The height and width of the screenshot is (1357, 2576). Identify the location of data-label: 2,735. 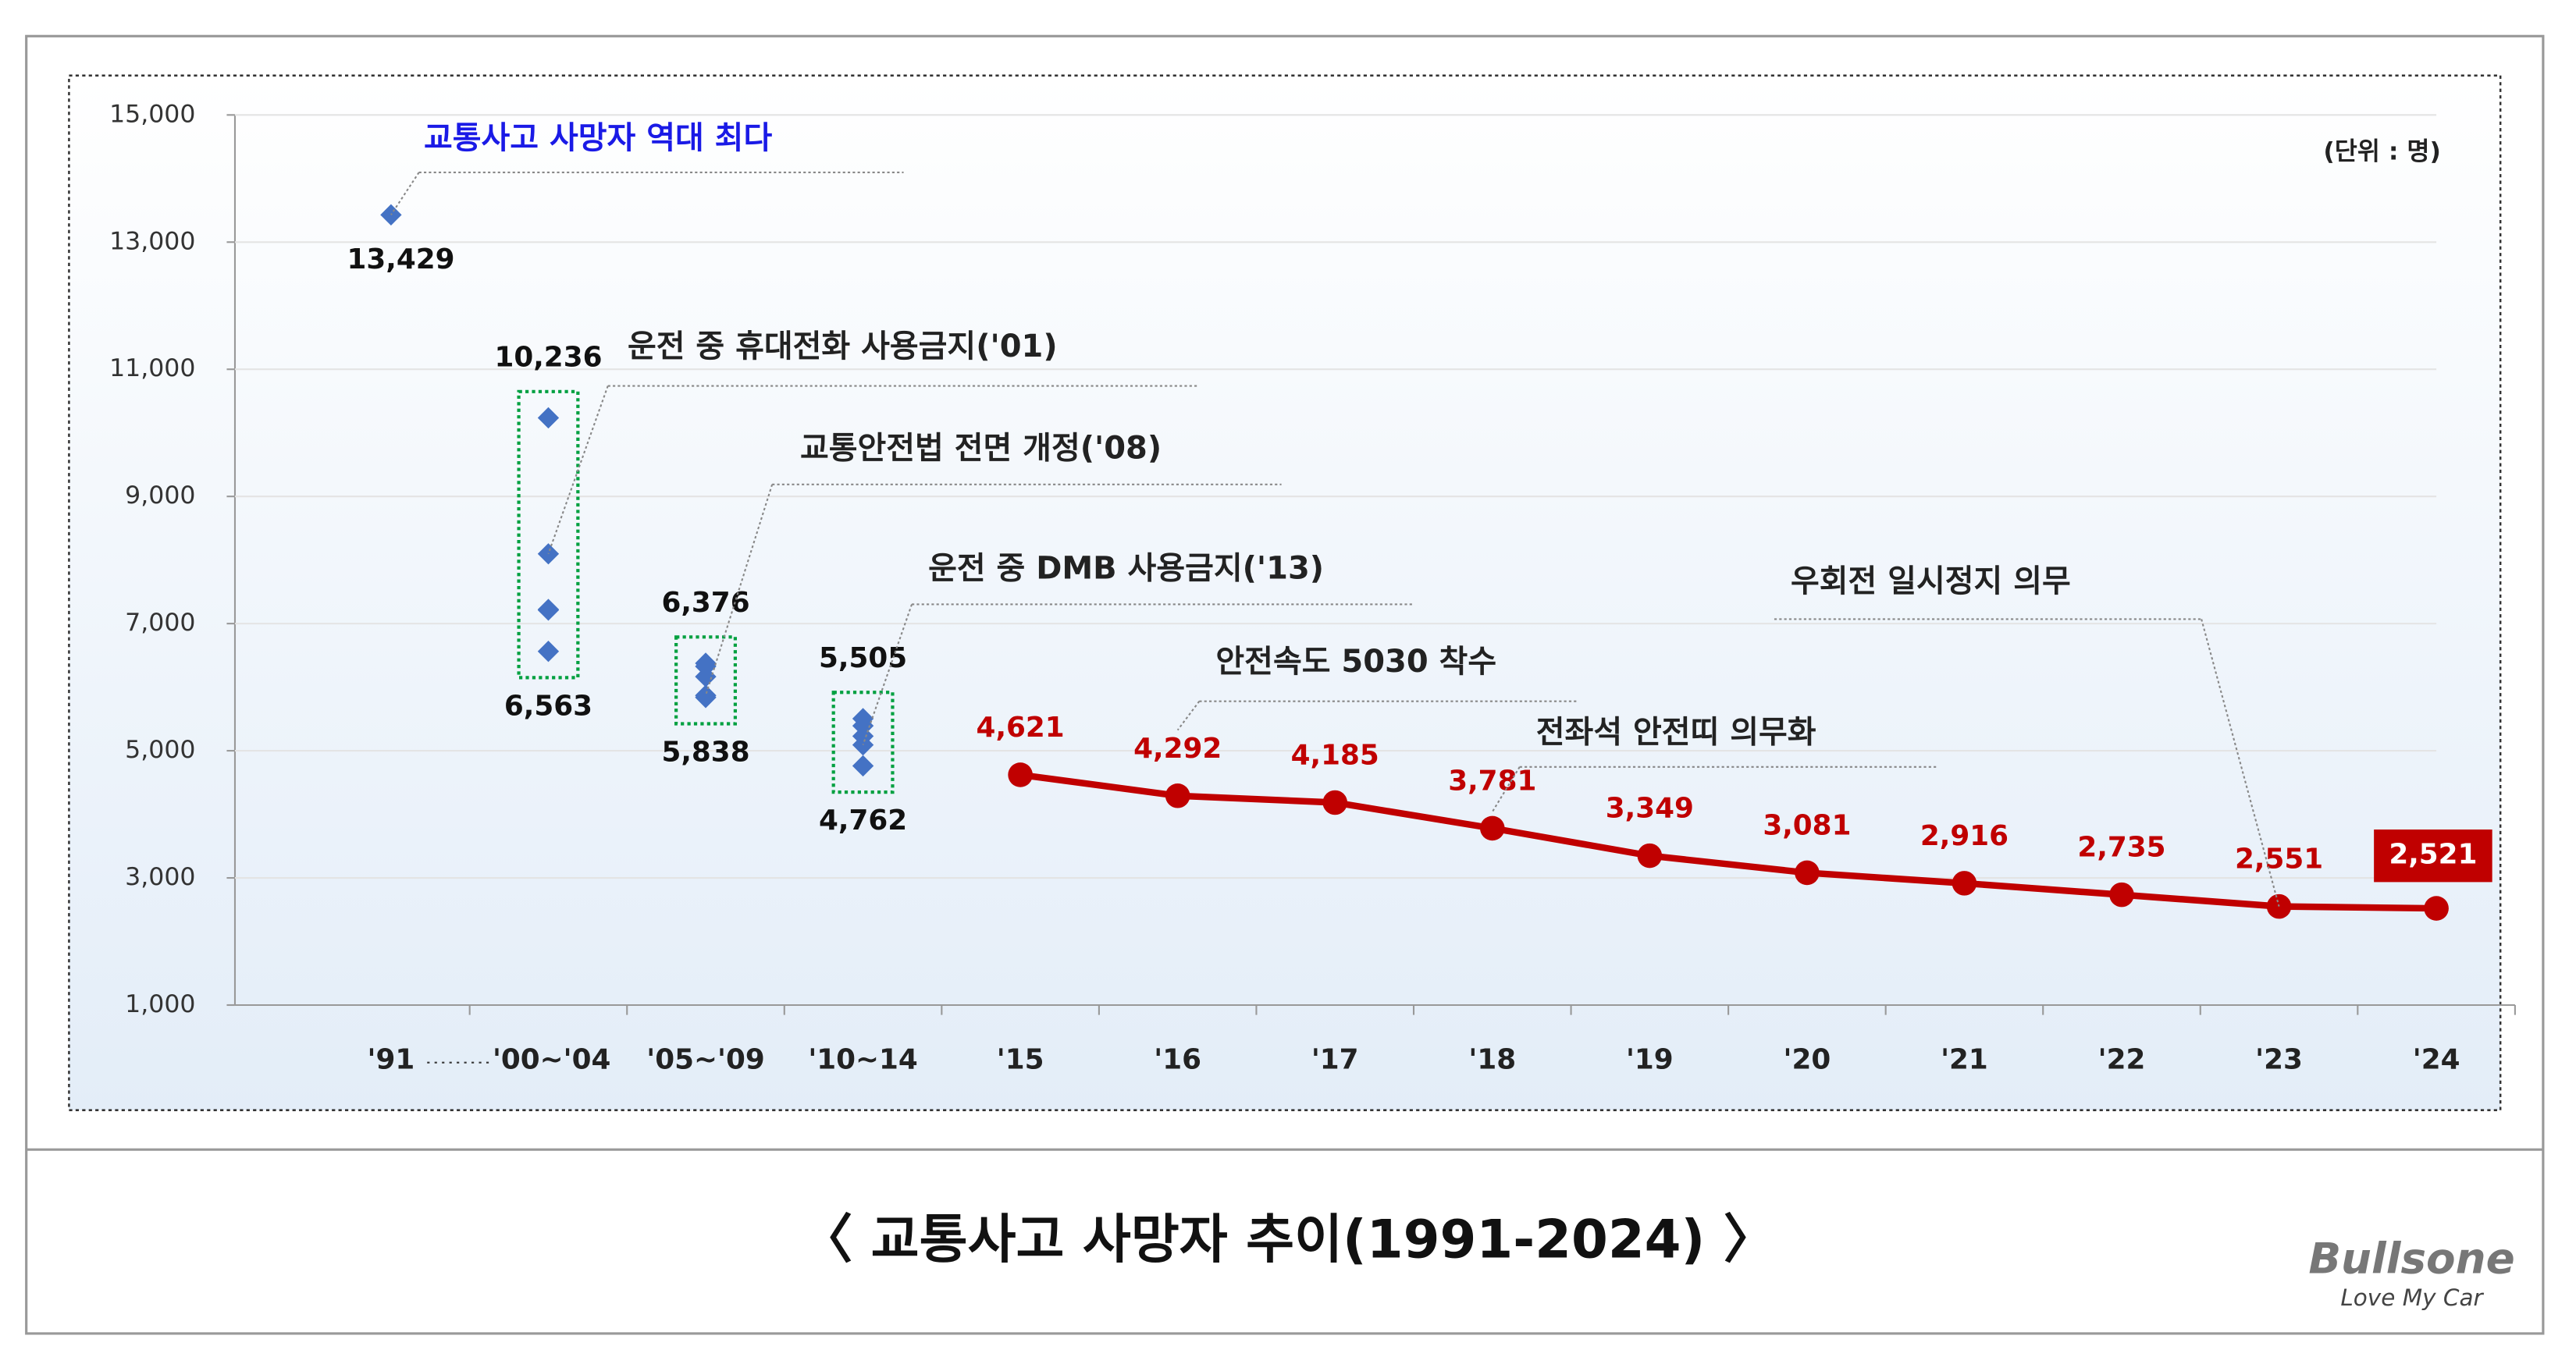
(2121, 848).